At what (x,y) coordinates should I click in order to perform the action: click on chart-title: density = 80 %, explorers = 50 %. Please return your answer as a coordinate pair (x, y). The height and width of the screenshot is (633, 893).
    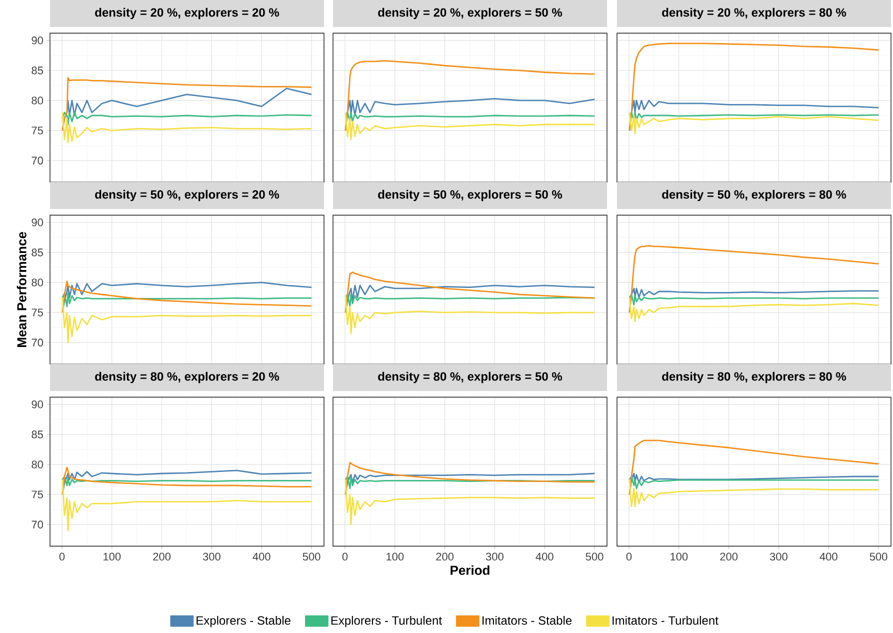
    Looking at the image, I should click on (470, 377).